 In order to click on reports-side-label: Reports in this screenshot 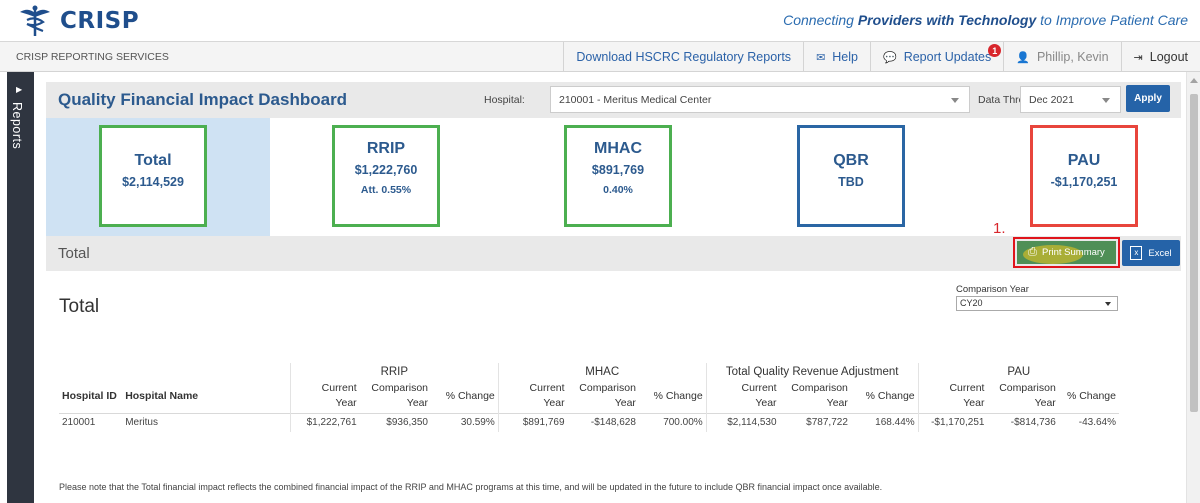, I will do `click(17, 126)`.